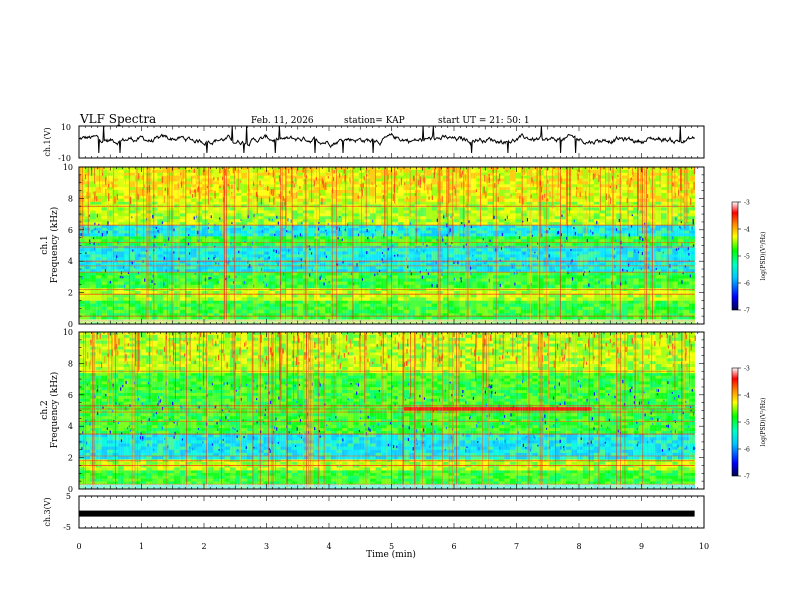 This screenshot has height=612, width=792. Describe the element at coordinates (47, 141) in the screenshot. I see `ch1-waveform-ylabel: ch.1(V)` at that location.